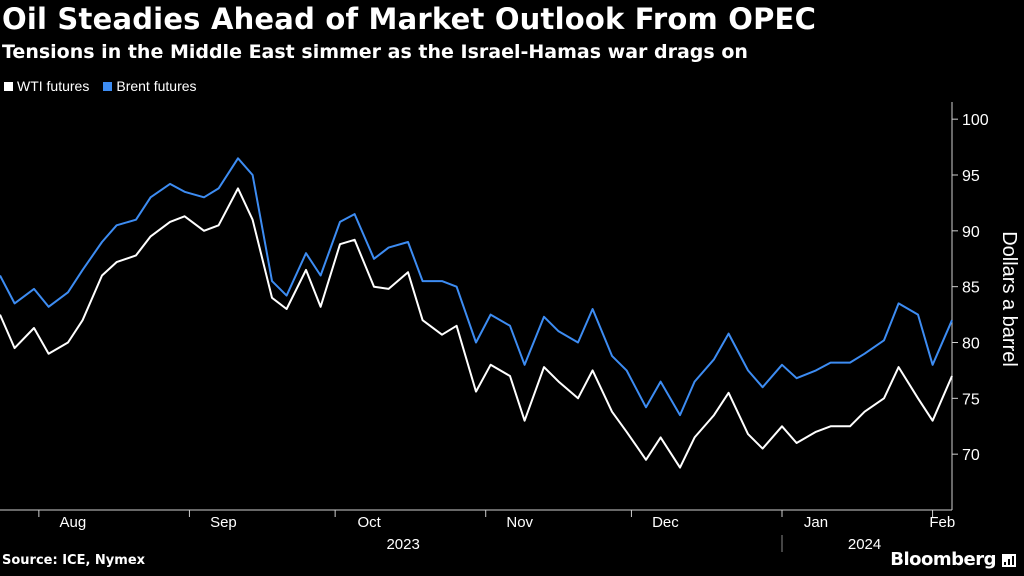  What do you see at coordinates (942, 522) in the screenshot?
I see `x-tick-label: Feb` at bounding box center [942, 522].